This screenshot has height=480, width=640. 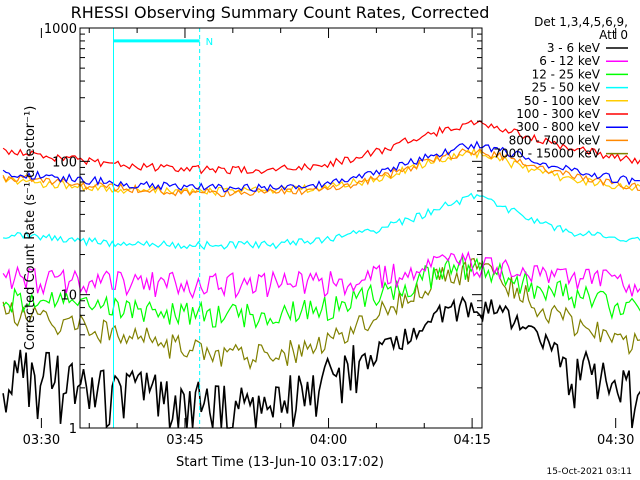 I want to click on x-tick-label-3: 04:15, so click(x=471, y=440).